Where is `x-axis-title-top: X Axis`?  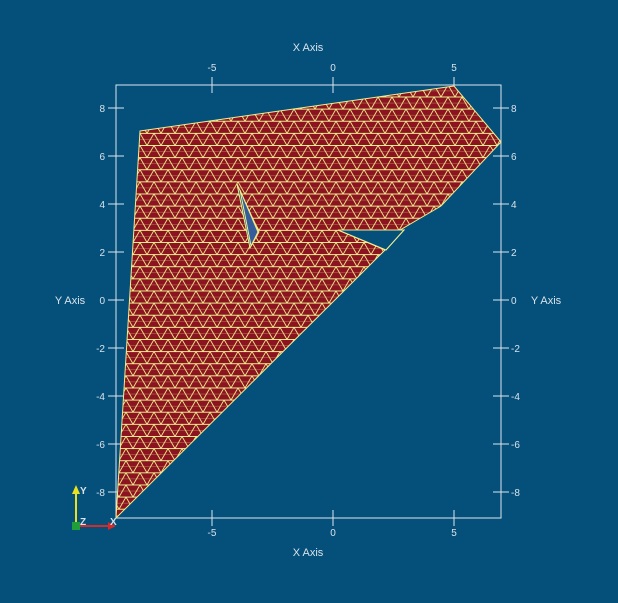 x-axis-title-top: X Axis is located at coordinates (308, 48).